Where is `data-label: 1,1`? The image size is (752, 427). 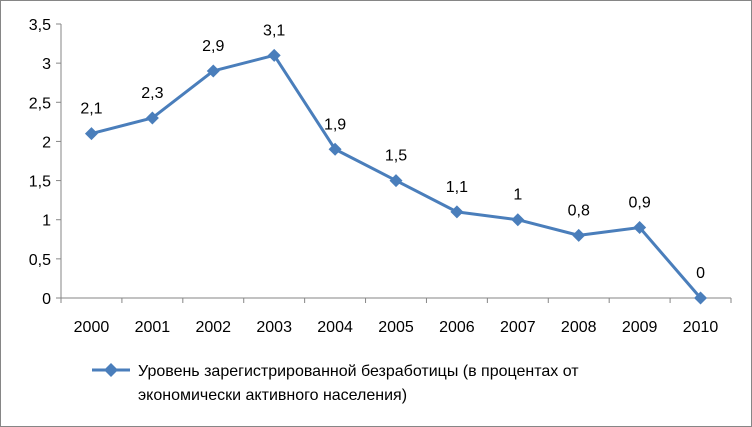
data-label: 1,1 is located at coordinates (457, 187).